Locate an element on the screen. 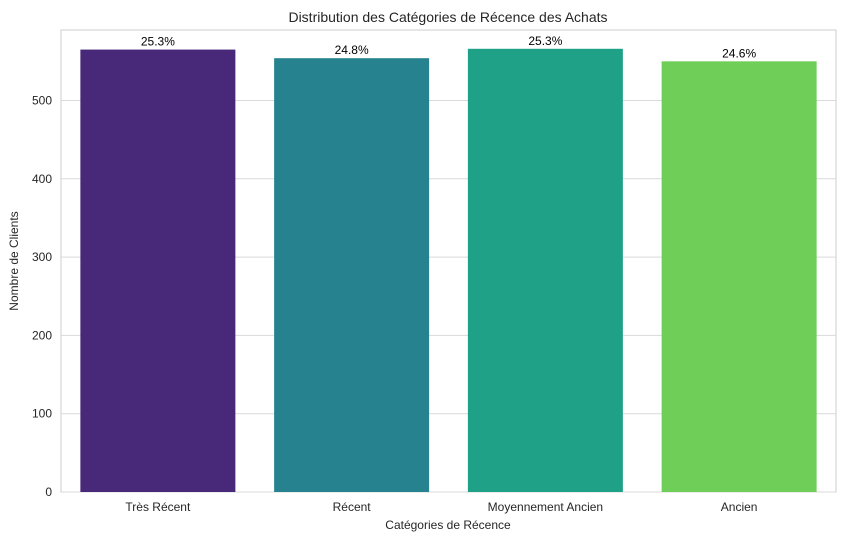  bar-value-label: 24.8% is located at coordinates (352, 50).